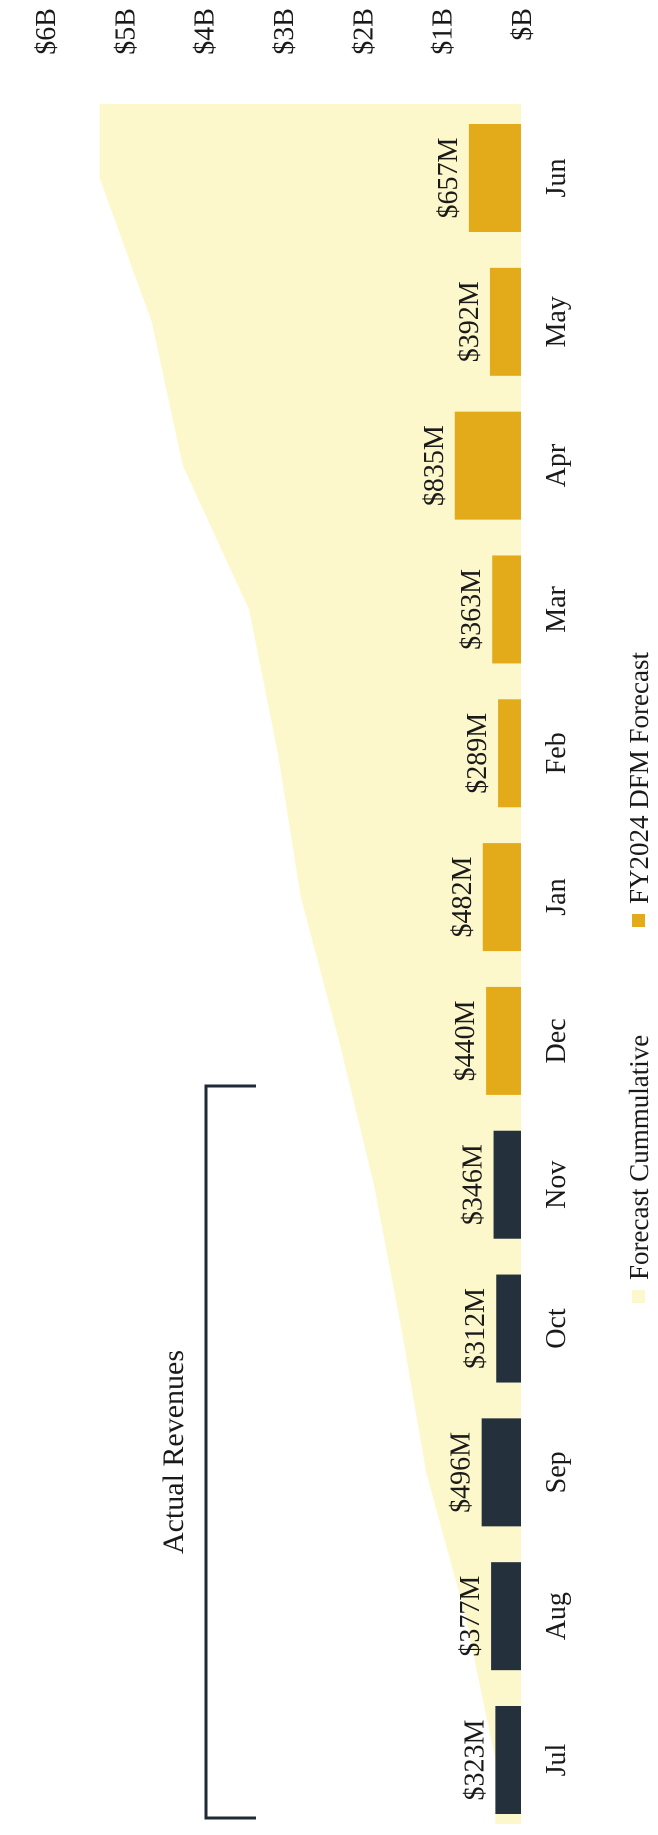 The width and height of the screenshot is (658, 1835). I want to click on category-label-mar: Mar, so click(556, 608).